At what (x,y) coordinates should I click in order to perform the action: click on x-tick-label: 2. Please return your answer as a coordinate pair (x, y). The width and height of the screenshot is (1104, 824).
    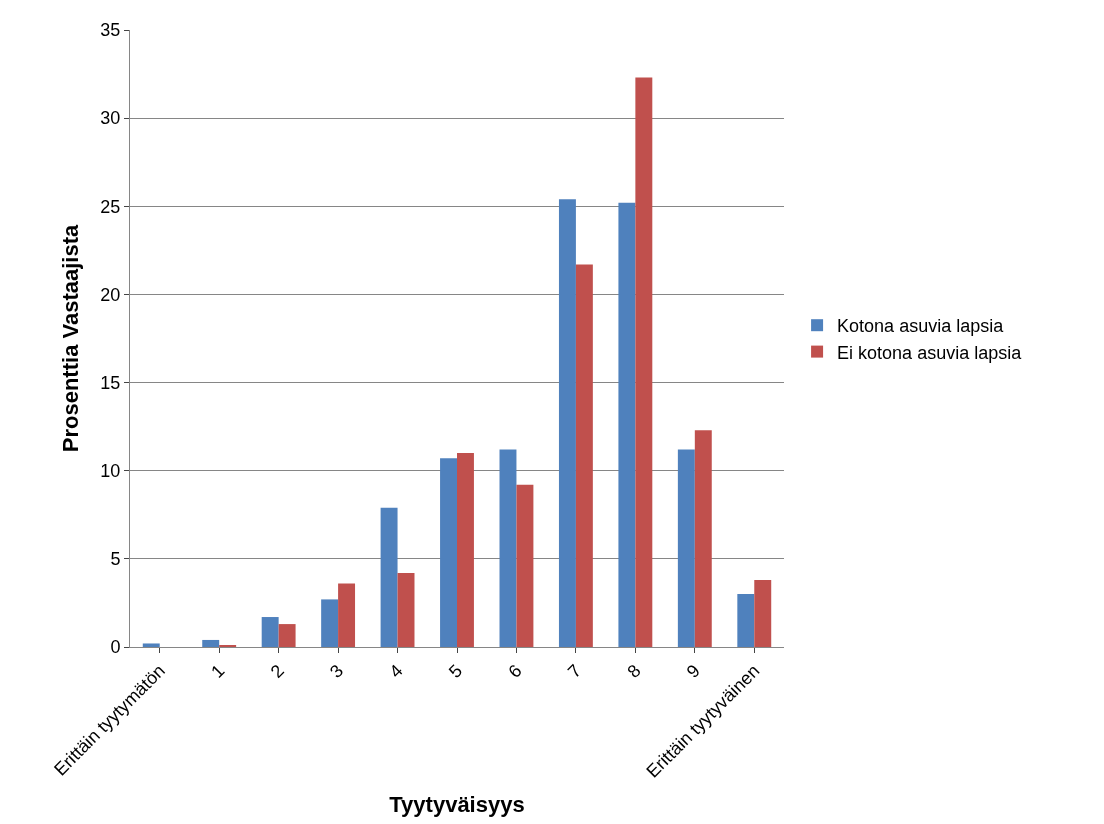
    Looking at the image, I should click on (277, 671).